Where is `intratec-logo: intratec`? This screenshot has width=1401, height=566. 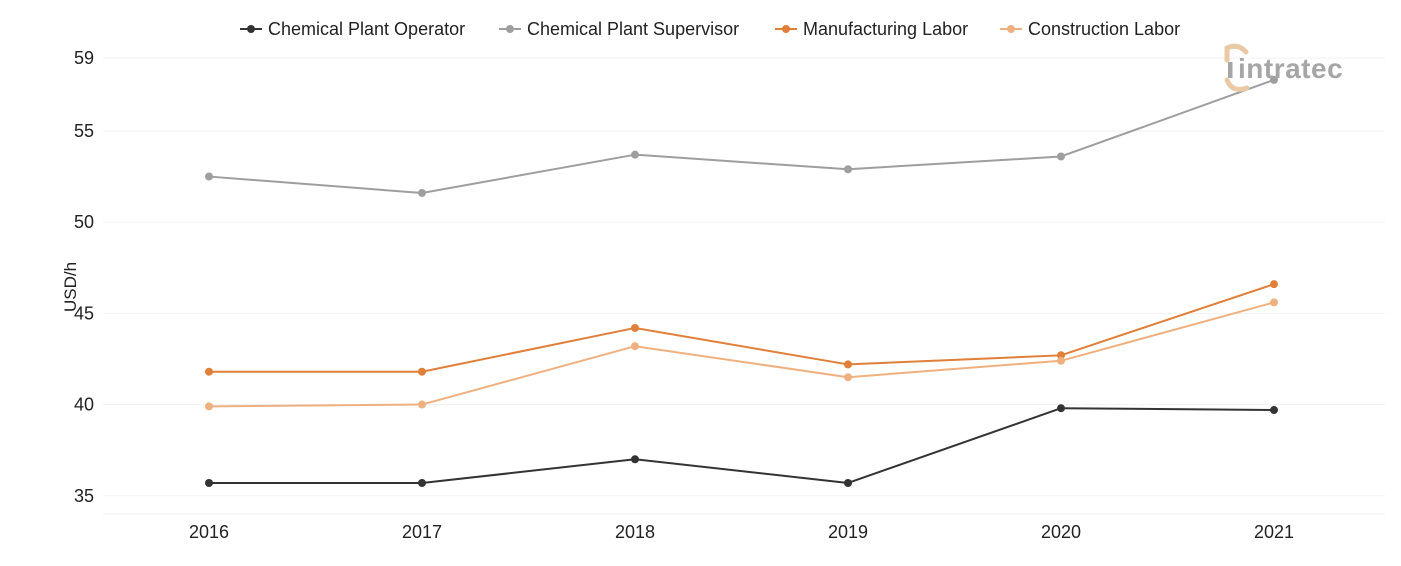 intratec-logo: intratec is located at coordinates (1283, 67).